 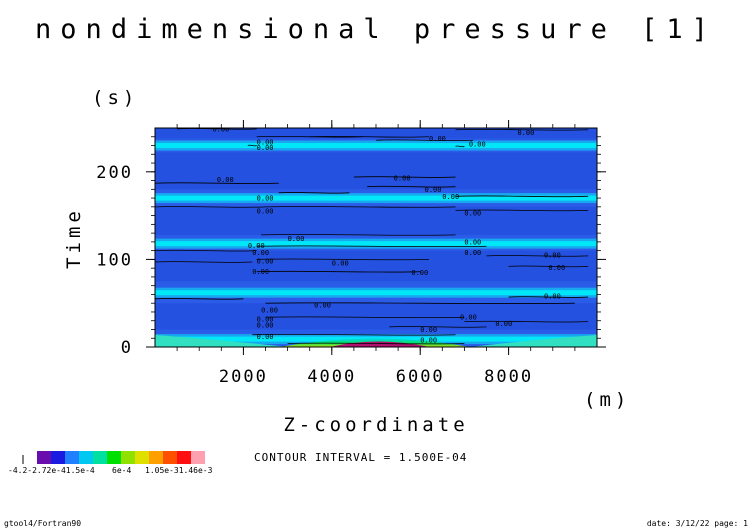 I want to click on y-unit-label: (s), so click(x=115, y=98).